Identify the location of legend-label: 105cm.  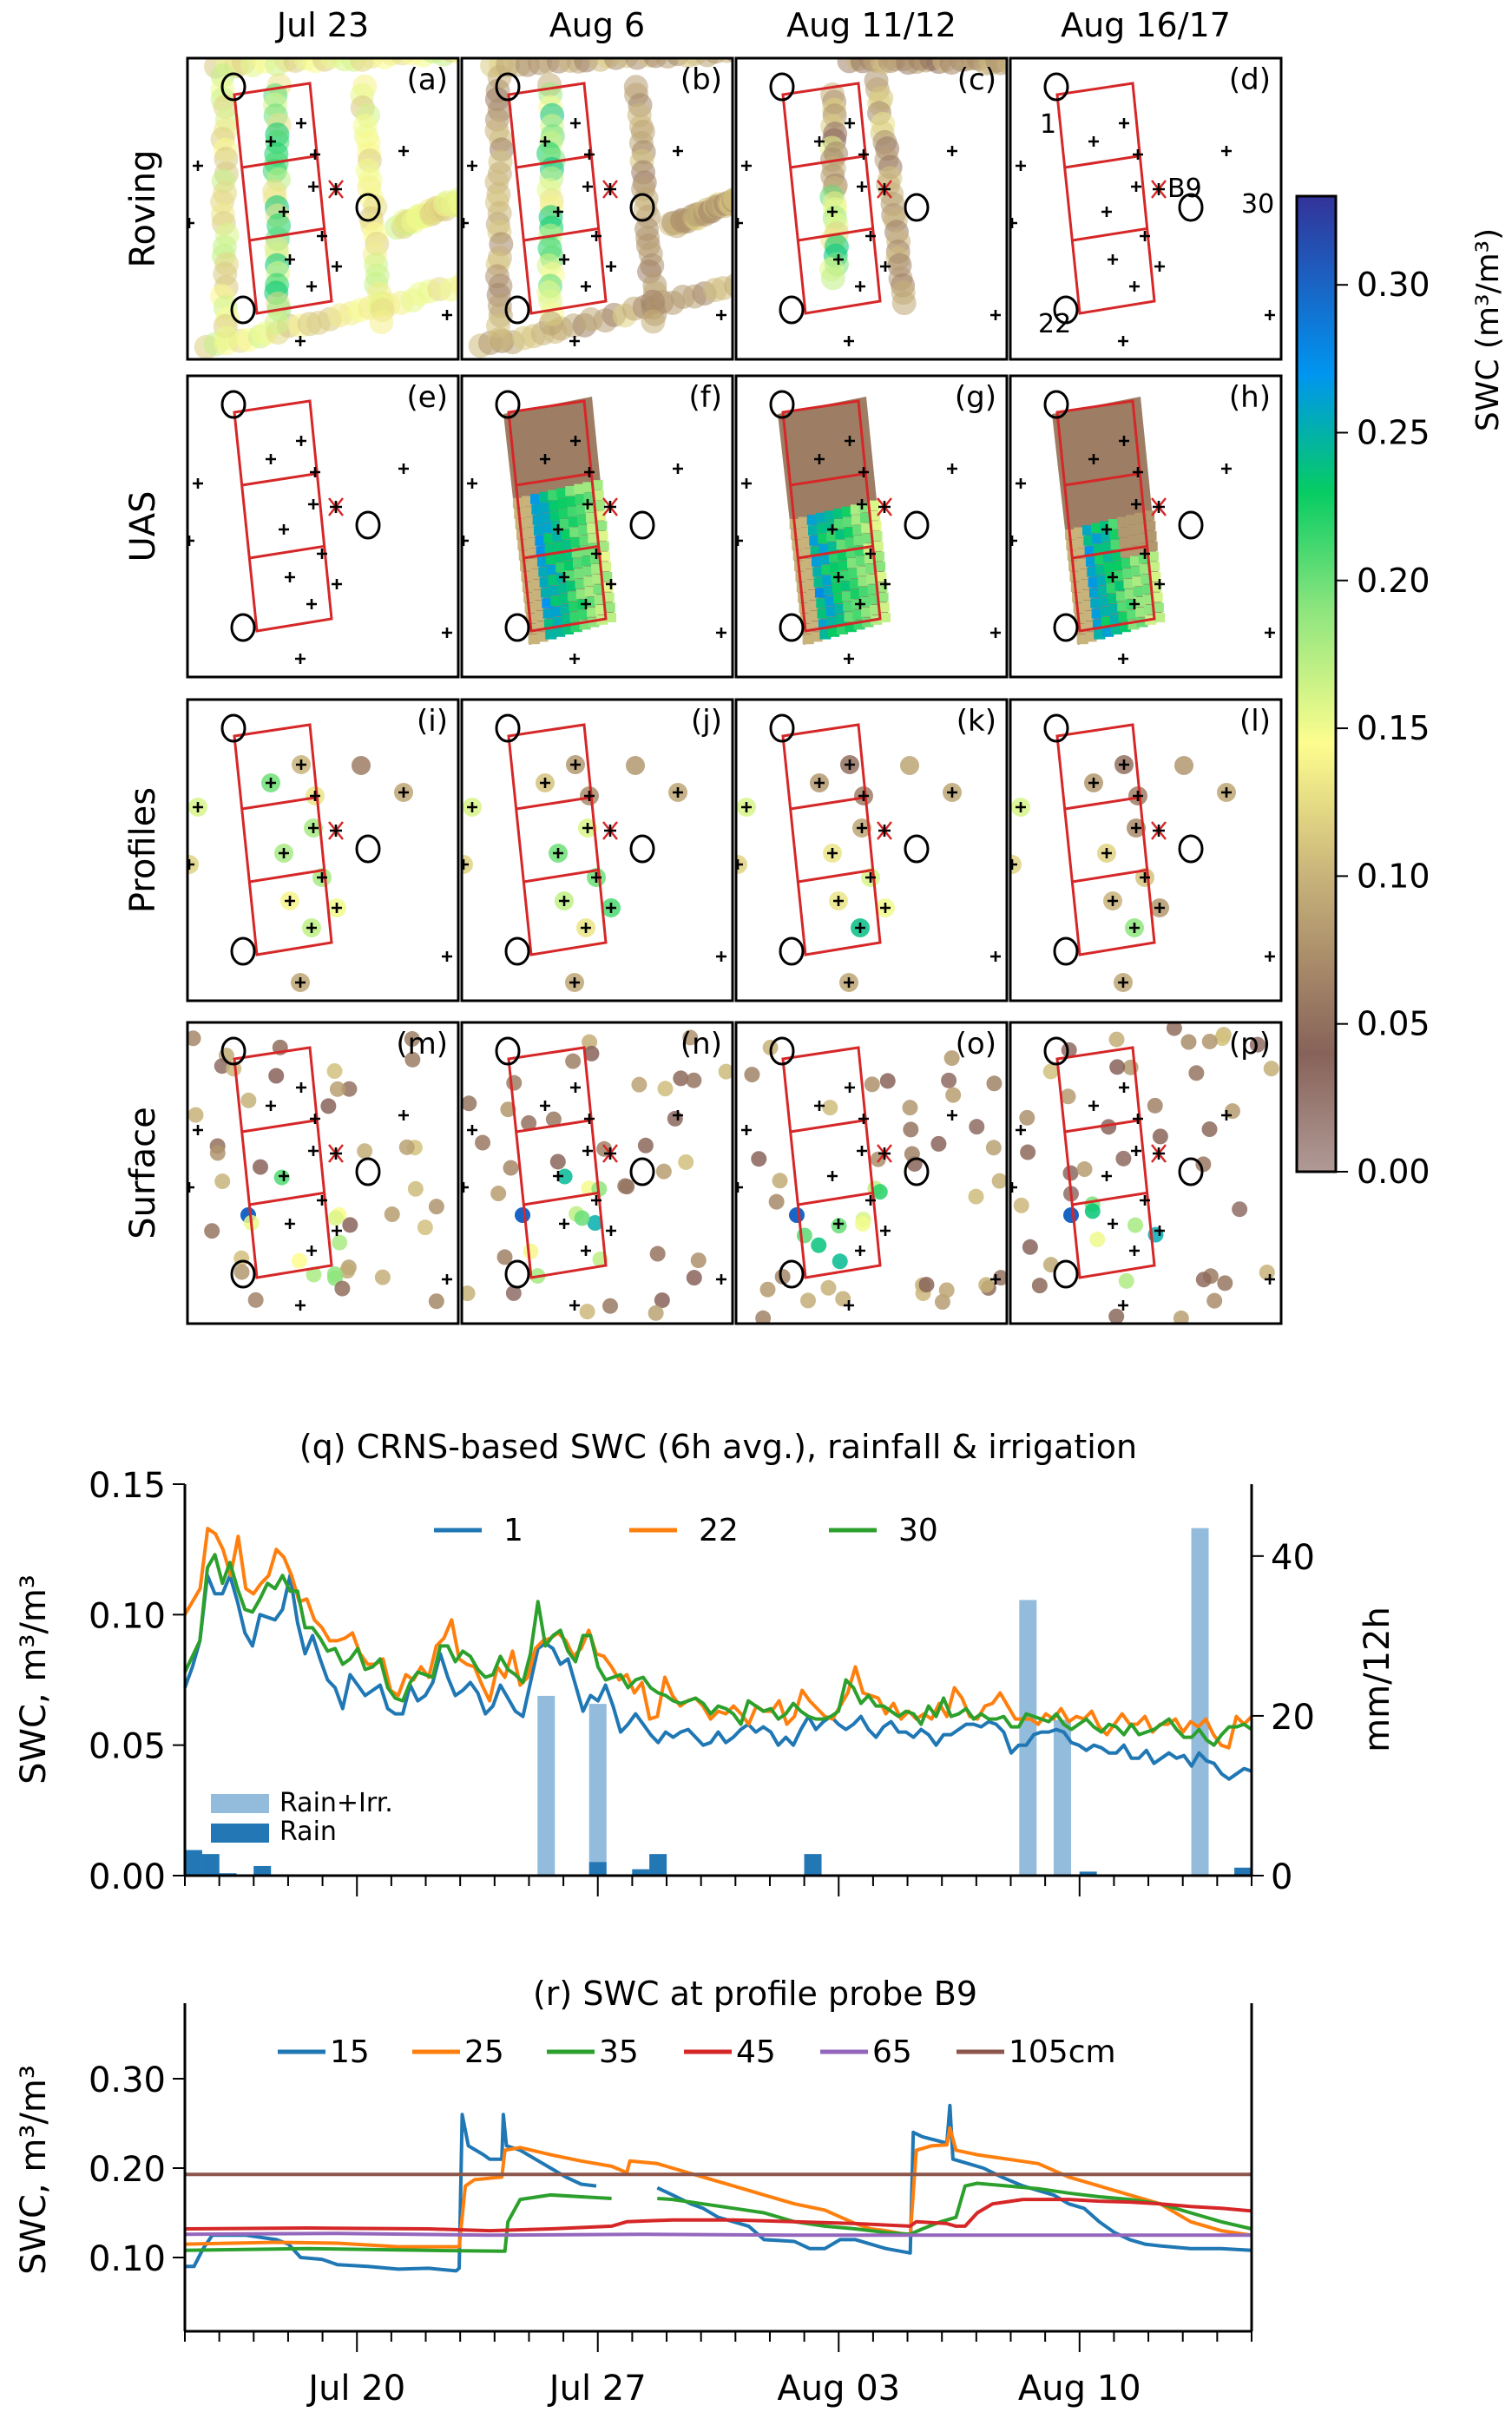
(1062, 2052).